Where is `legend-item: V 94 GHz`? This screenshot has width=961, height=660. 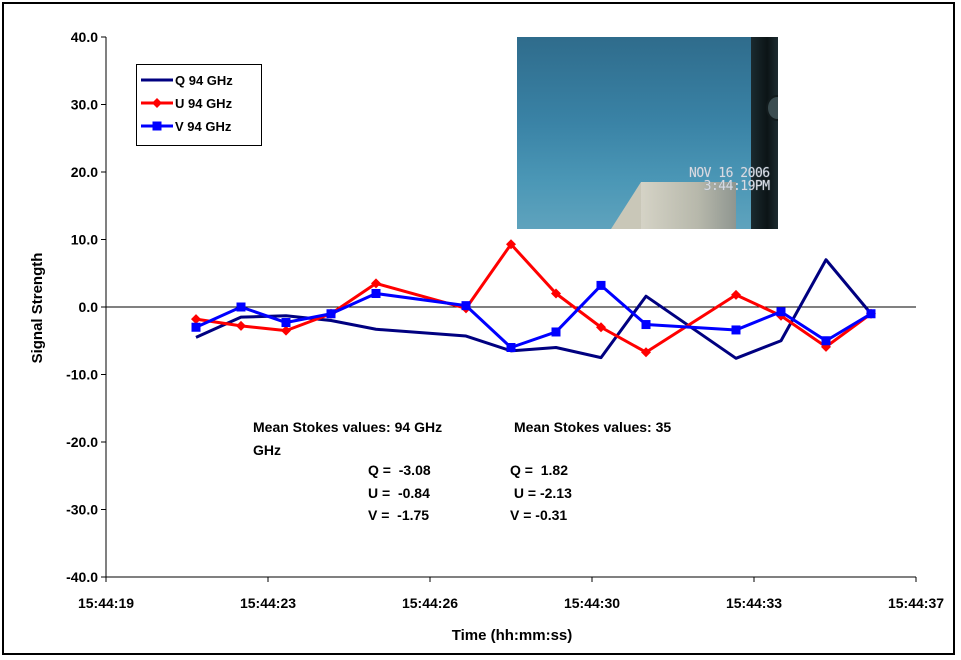
legend-item: V 94 GHz is located at coordinates (199, 127).